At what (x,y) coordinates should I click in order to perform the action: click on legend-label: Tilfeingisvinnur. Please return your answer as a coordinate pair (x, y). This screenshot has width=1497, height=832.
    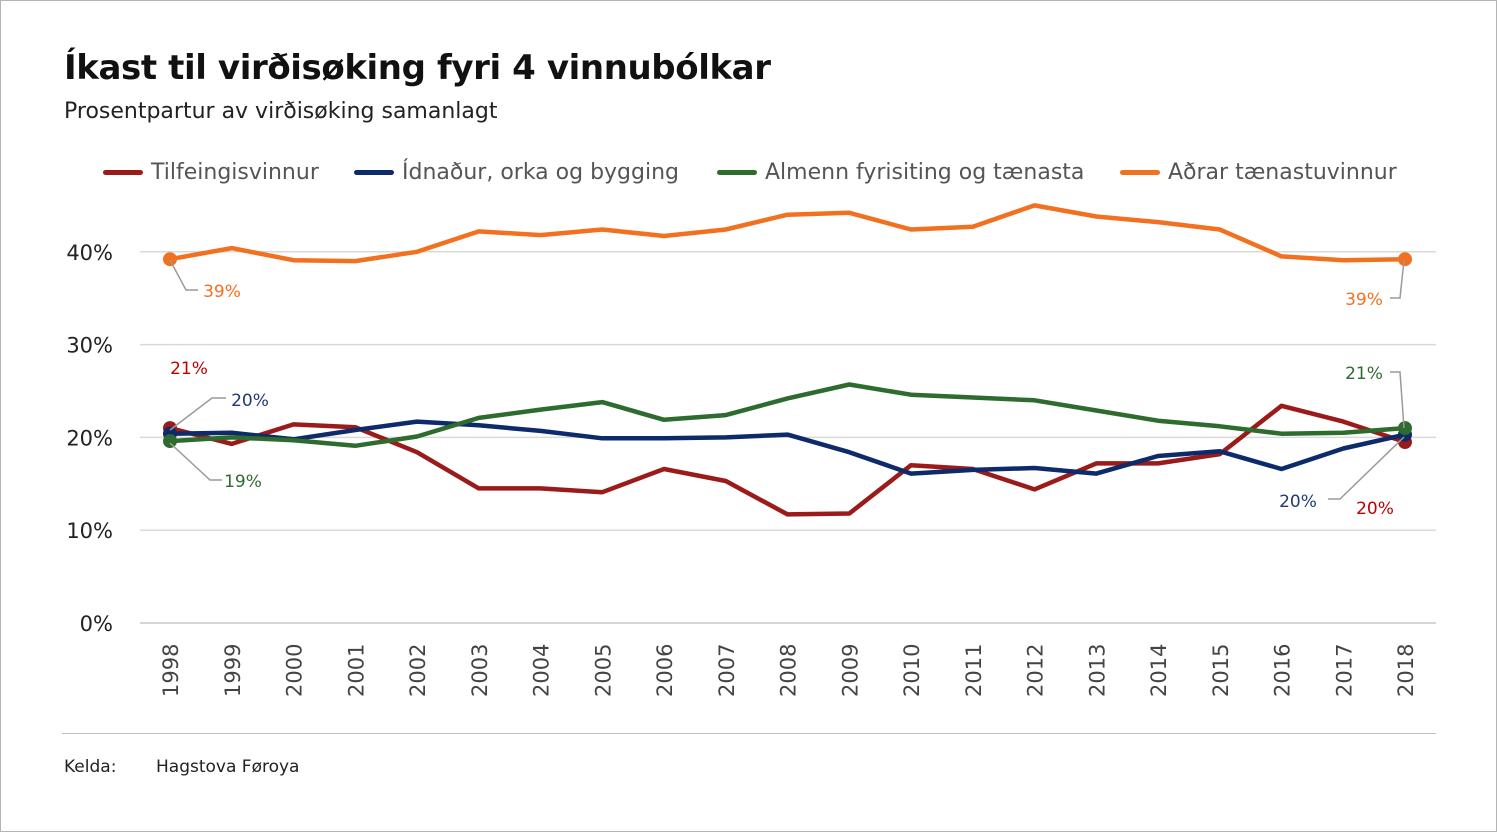
    Looking at the image, I should click on (235, 172).